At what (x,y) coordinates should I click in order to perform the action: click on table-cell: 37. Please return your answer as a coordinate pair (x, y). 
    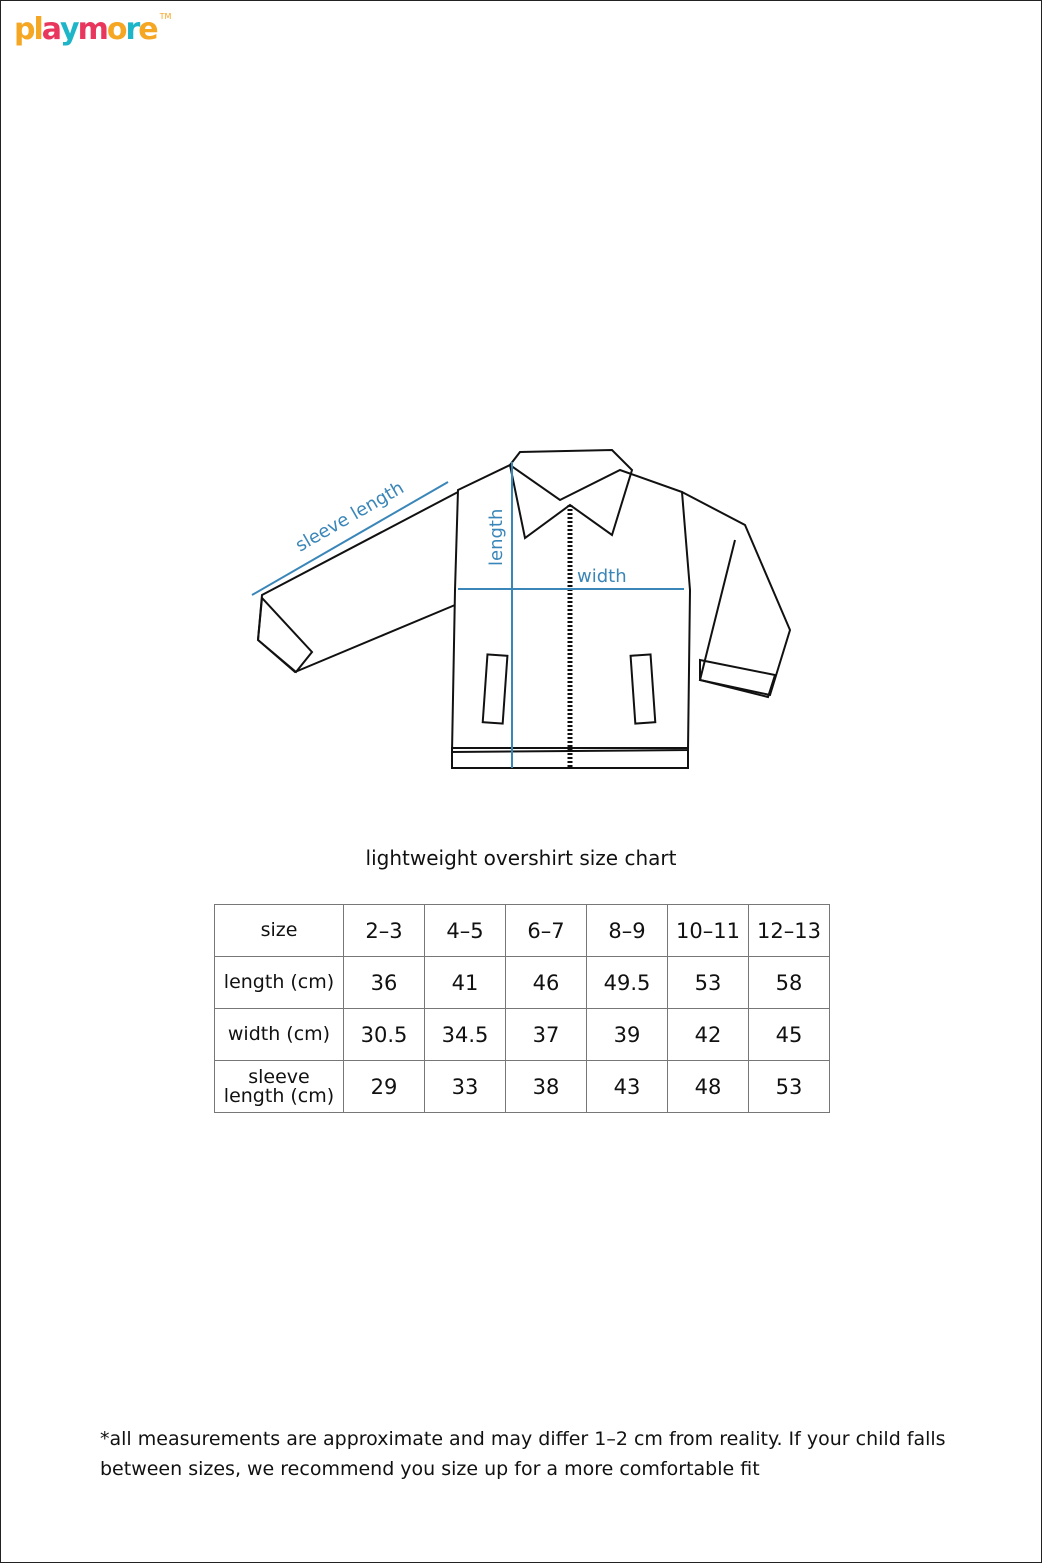
    Looking at the image, I should click on (546, 1034).